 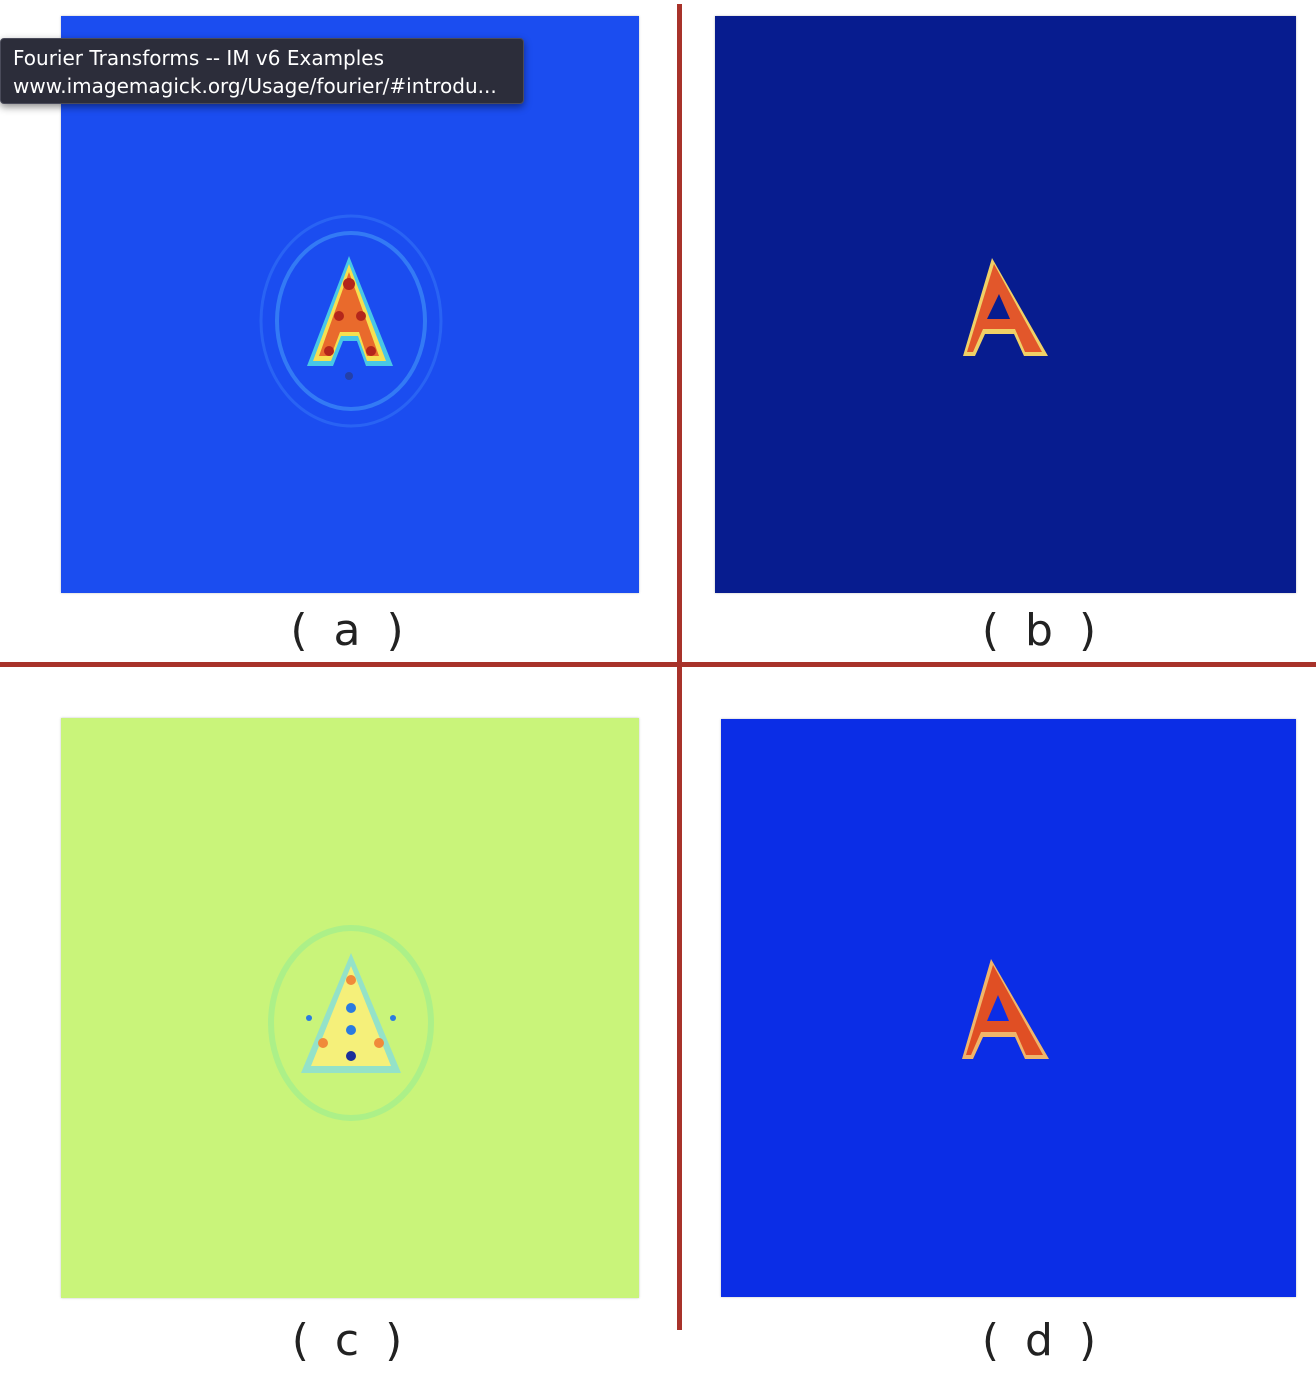 I want to click on vertical-divider, so click(x=679, y=667).